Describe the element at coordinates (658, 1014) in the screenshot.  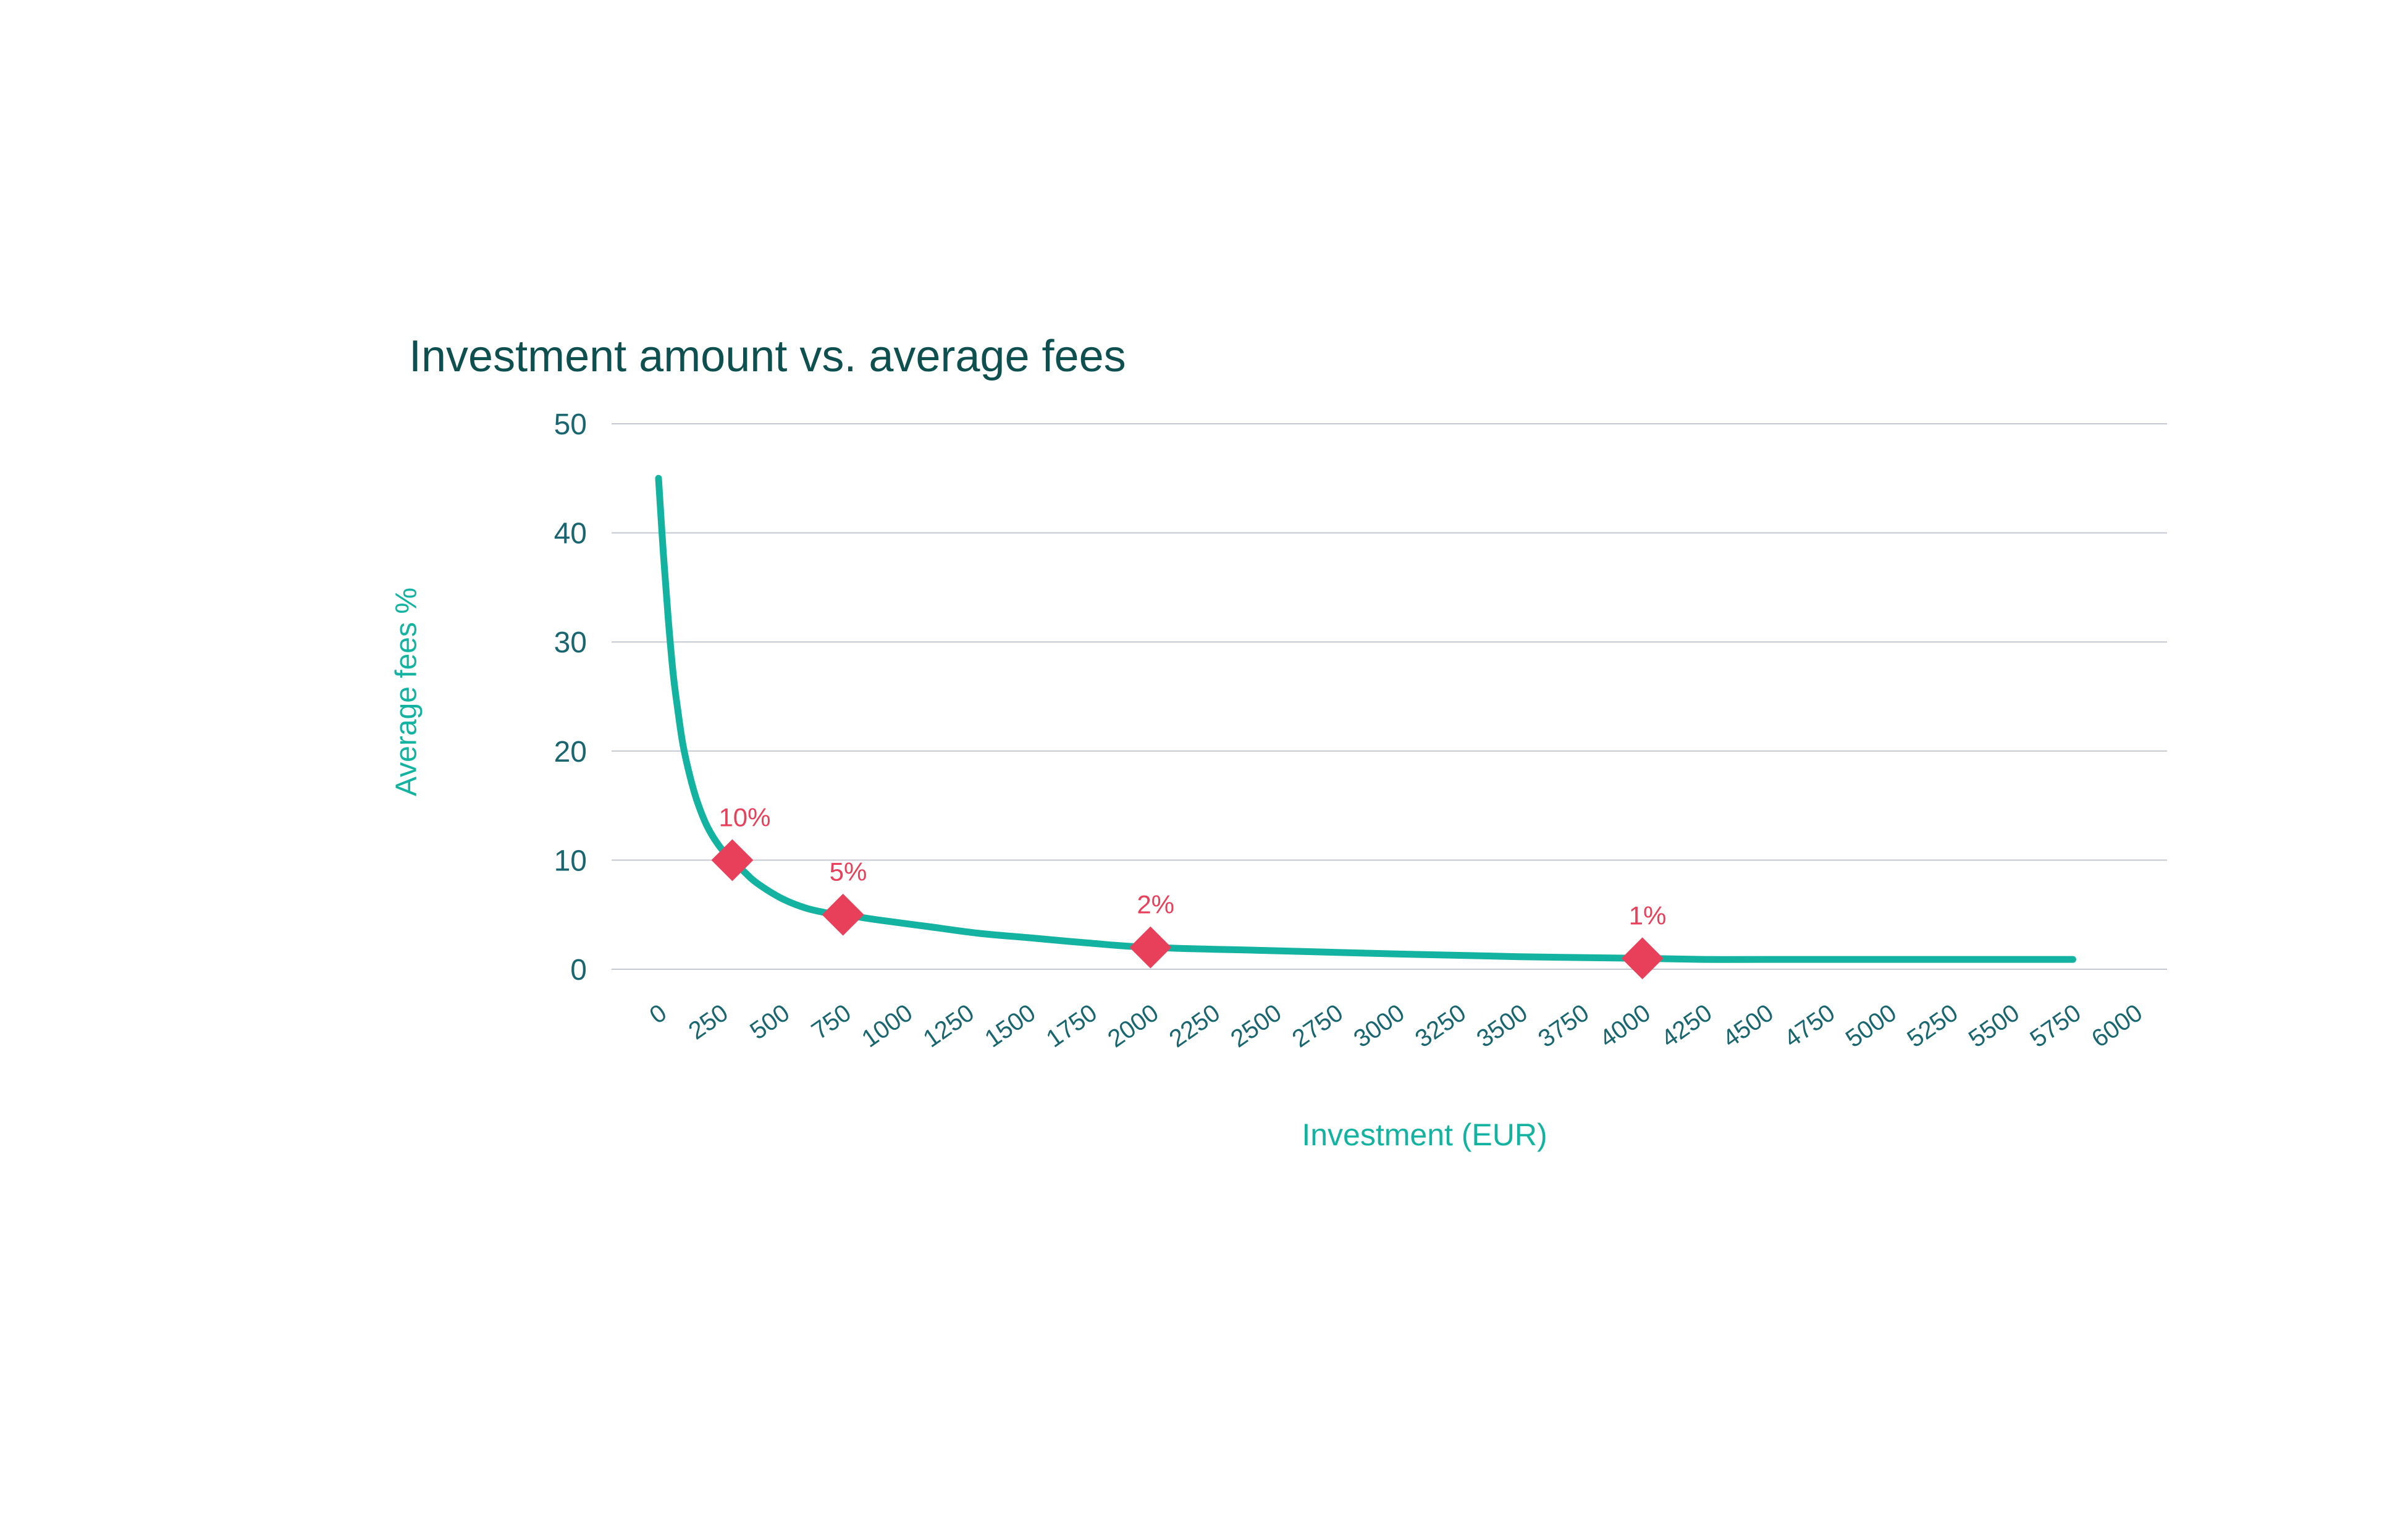
I see `x-tick-label: 0` at that location.